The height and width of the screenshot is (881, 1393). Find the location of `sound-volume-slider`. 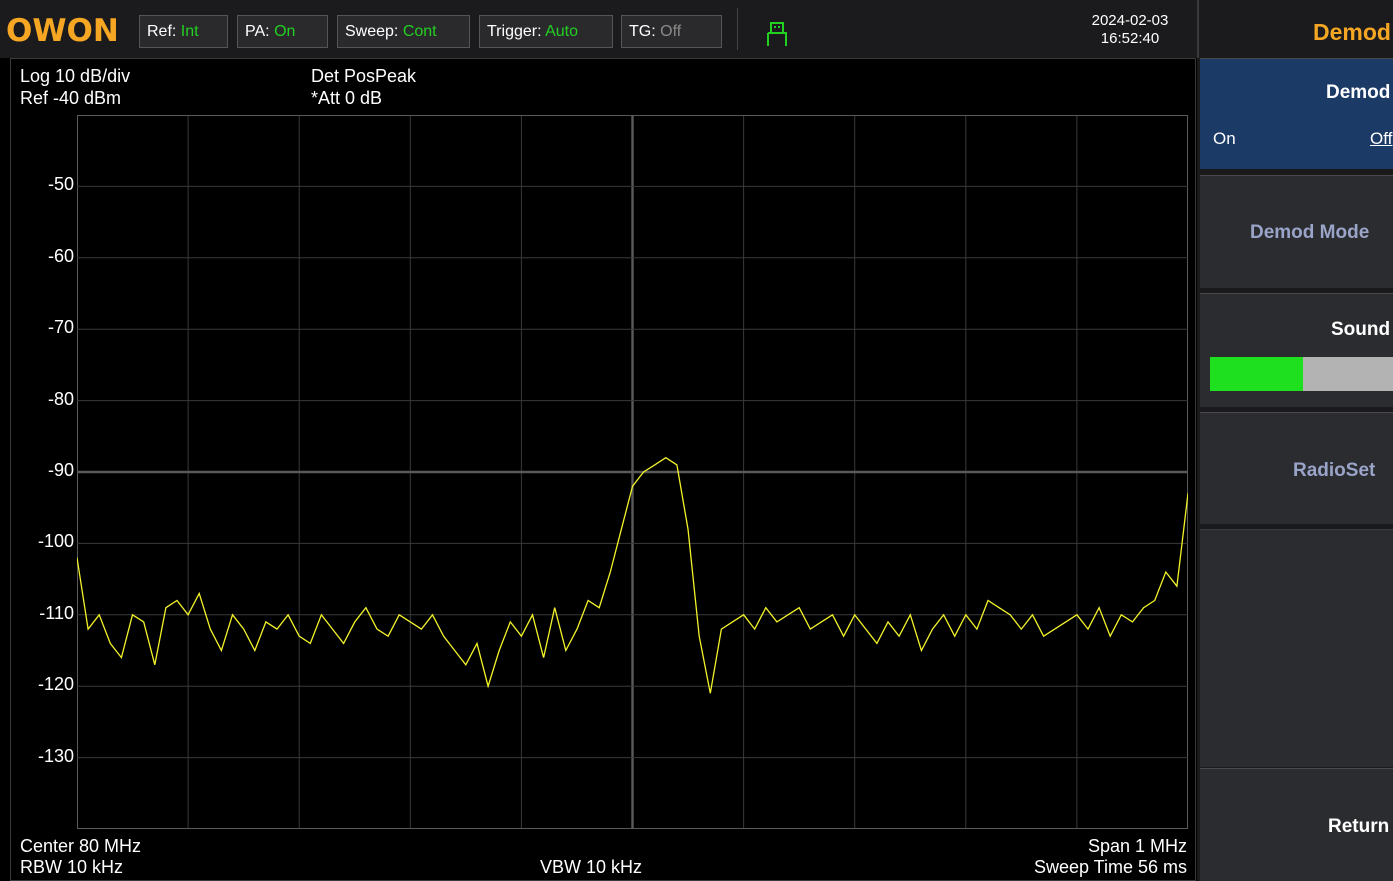

sound-volume-slider is located at coordinates (1301, 374).